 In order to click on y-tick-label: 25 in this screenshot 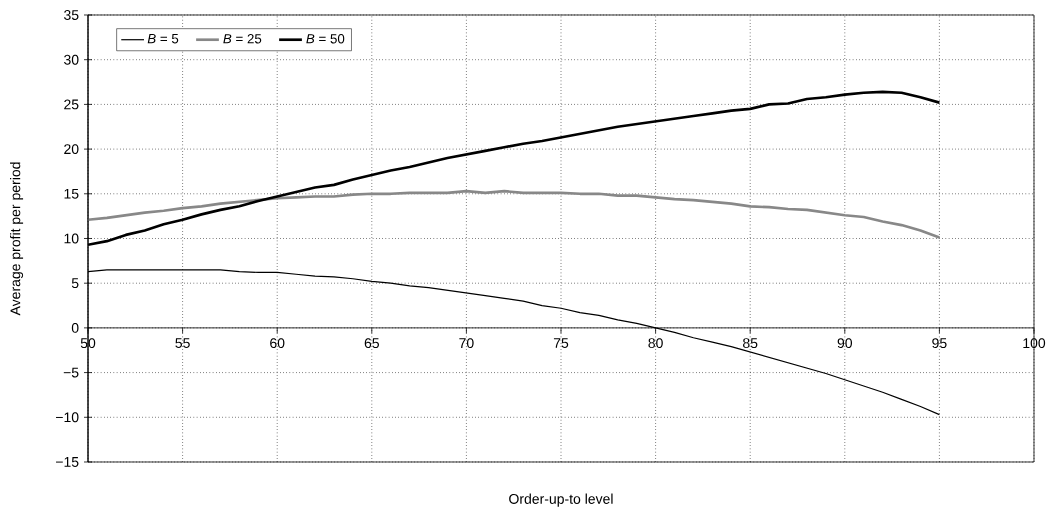, I will do `click(71, 104)`.